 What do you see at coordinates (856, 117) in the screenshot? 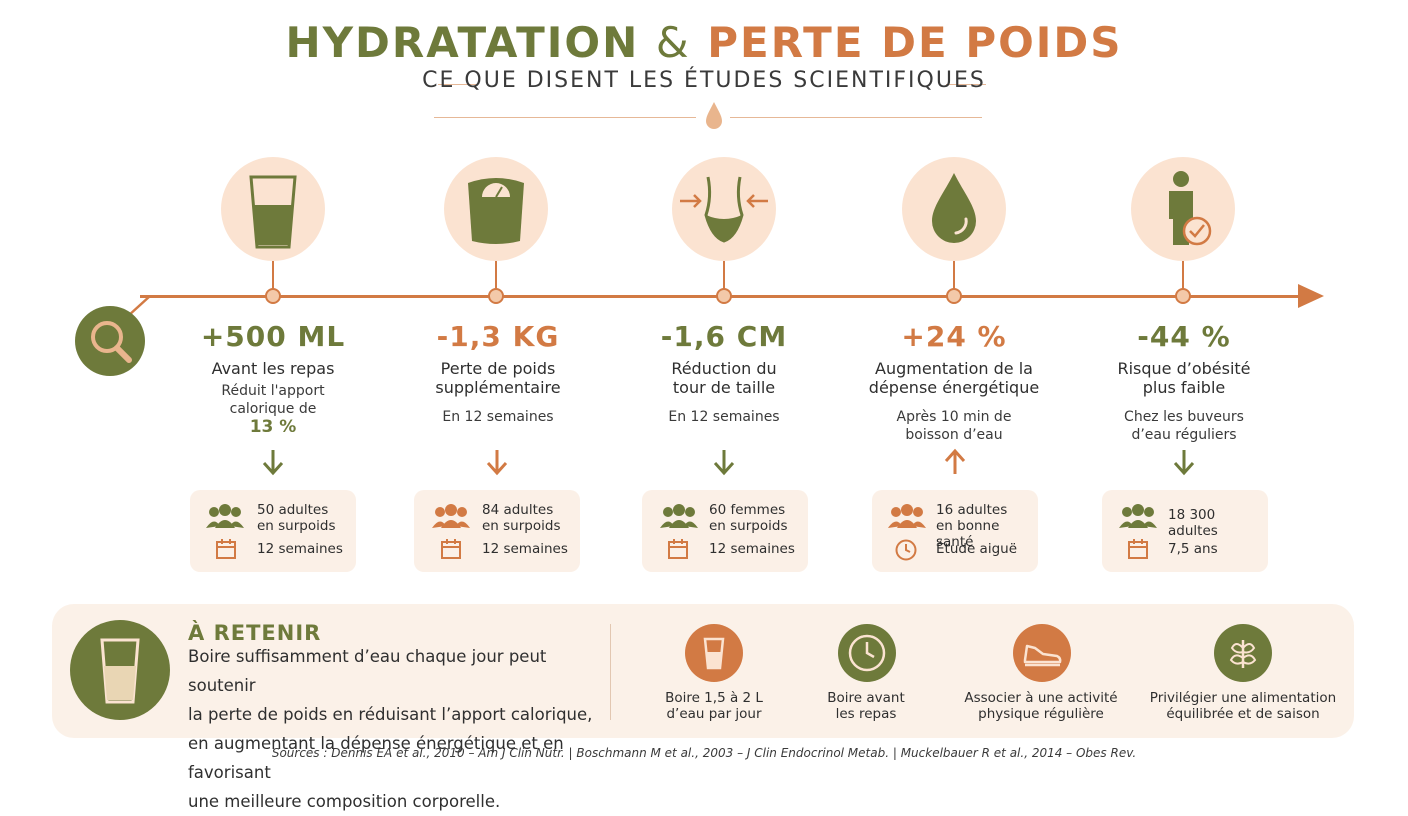
I see `divider-right` at bounding box center [856, 117].